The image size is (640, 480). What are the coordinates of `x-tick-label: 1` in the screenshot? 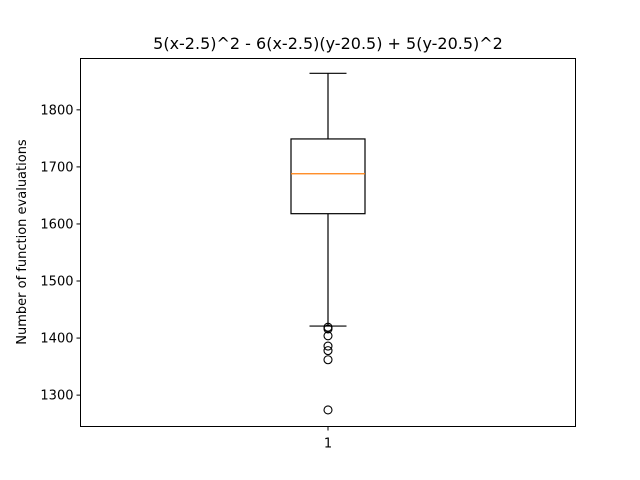 It's located at (328, 444).